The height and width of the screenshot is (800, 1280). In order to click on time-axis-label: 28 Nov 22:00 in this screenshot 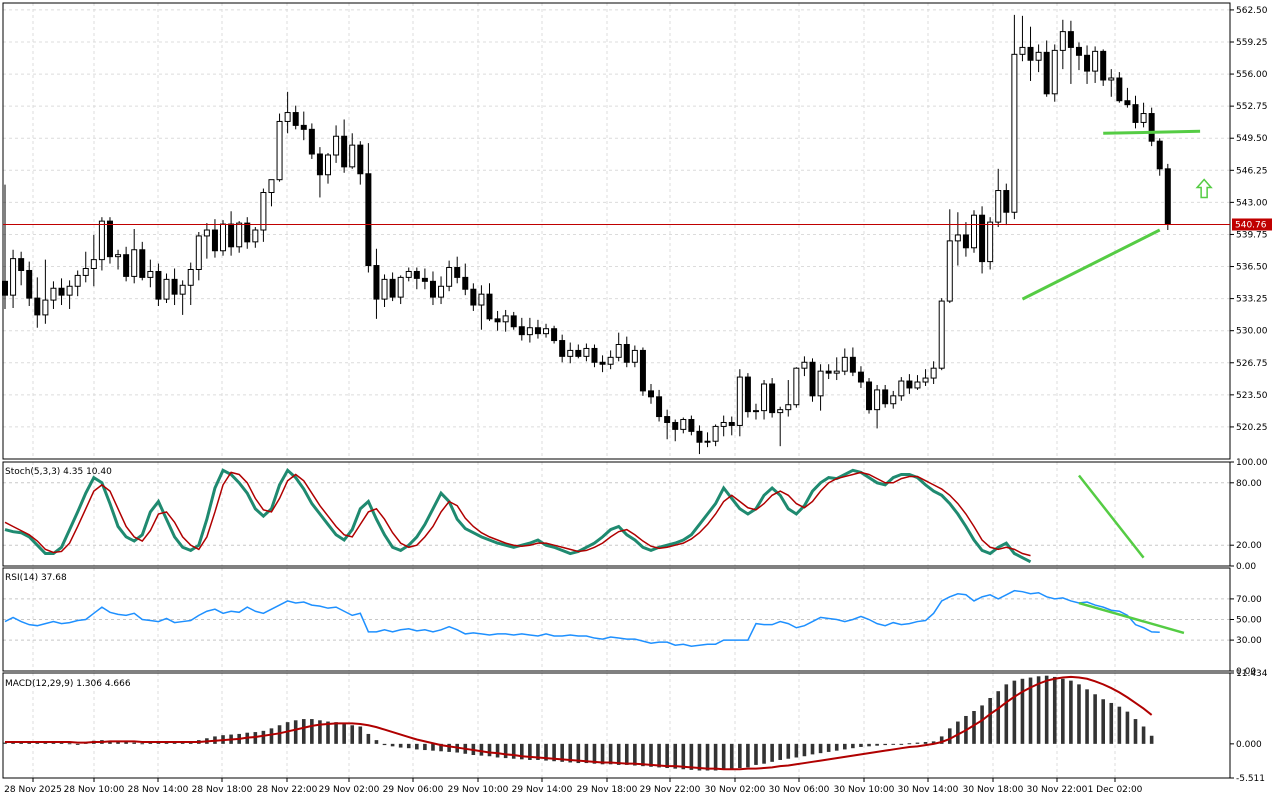, I will do `click(287, 790)`.